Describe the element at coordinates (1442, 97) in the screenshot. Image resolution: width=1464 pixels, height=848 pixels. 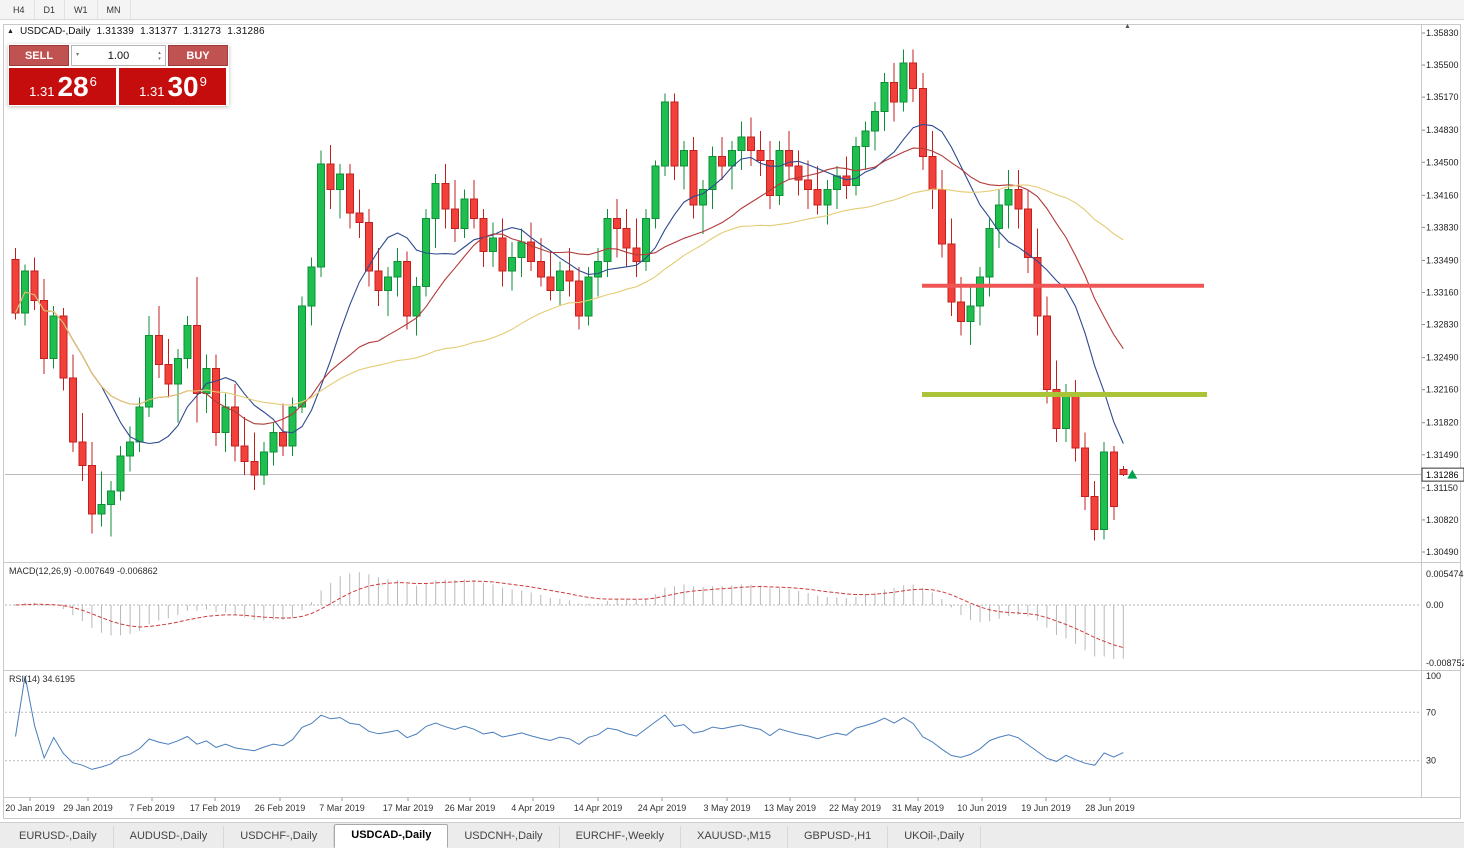
I see `svg-text: 1.35170` at that location.